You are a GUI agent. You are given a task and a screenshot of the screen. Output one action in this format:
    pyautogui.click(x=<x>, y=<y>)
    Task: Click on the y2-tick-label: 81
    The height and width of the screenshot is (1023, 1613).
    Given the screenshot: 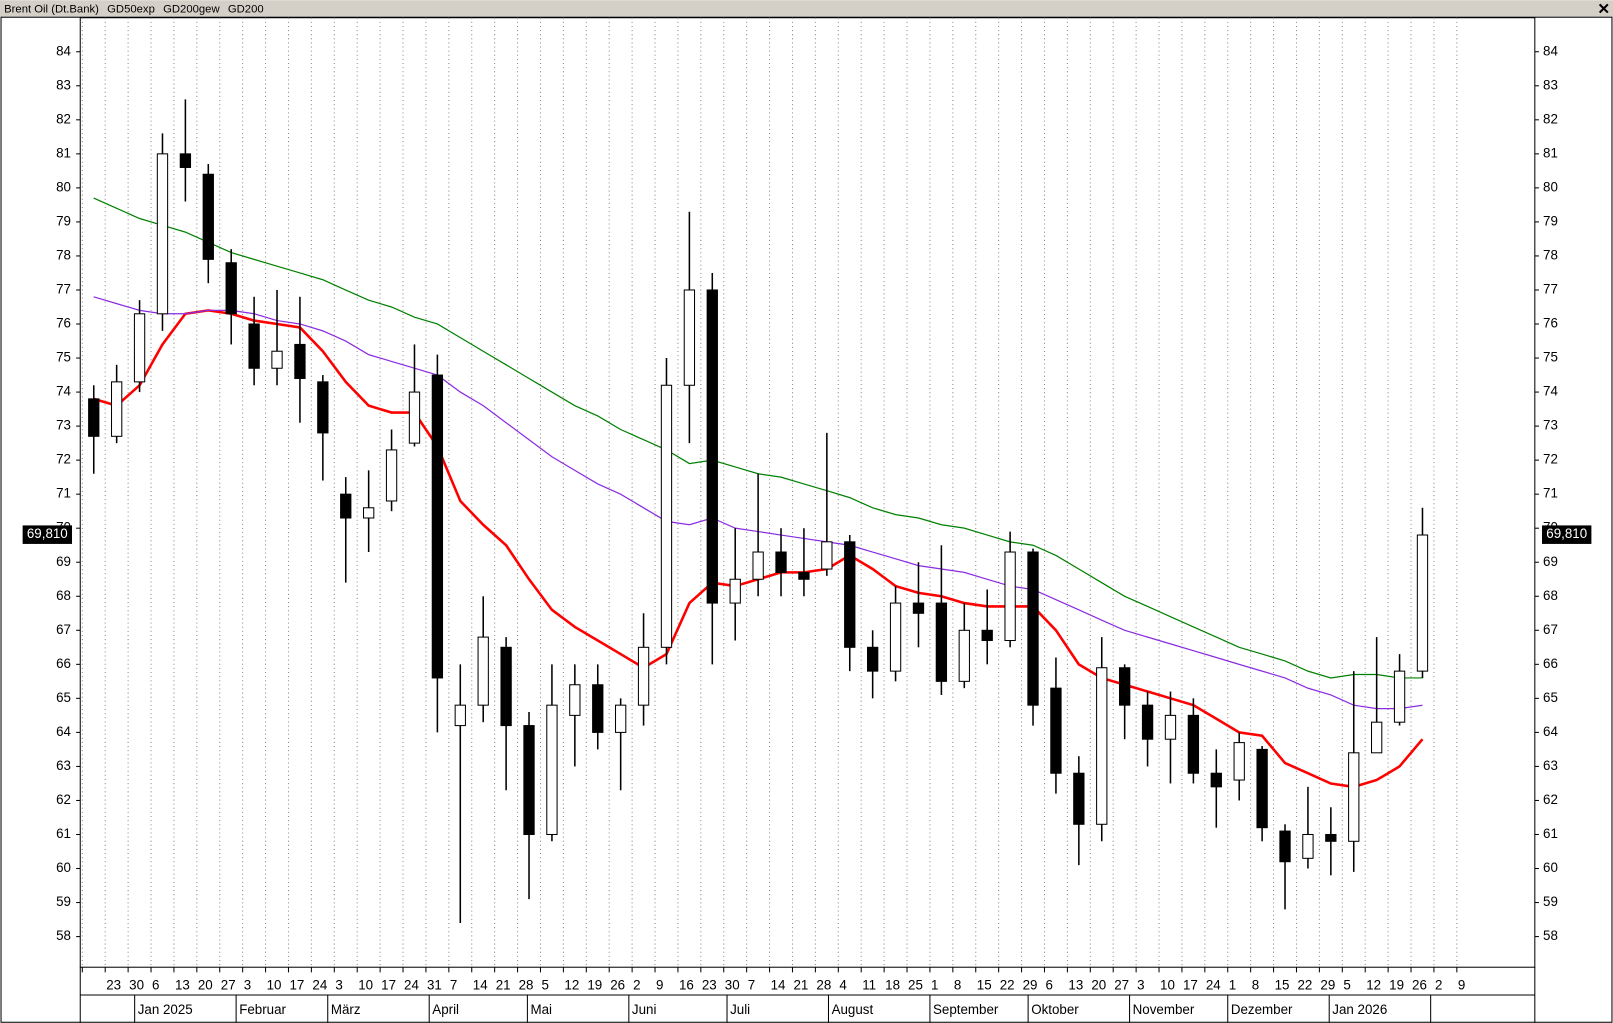 What is the action you would take?
    pyautogui.click(x=1550, y=152)
    